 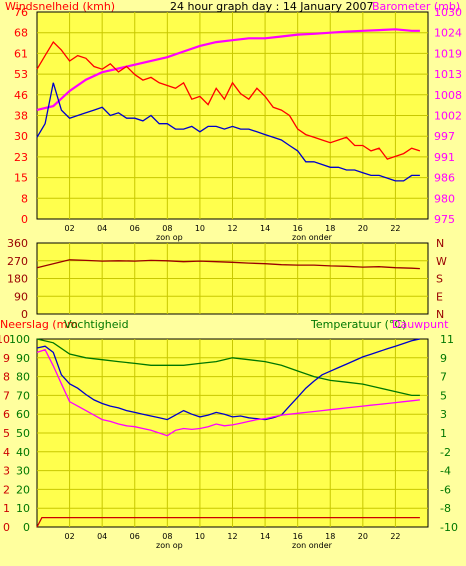 What do you see at coordinates (443, 395) in the screenshot?
I see `temperature-tick-label: 5` at bounding box center [443, 395].